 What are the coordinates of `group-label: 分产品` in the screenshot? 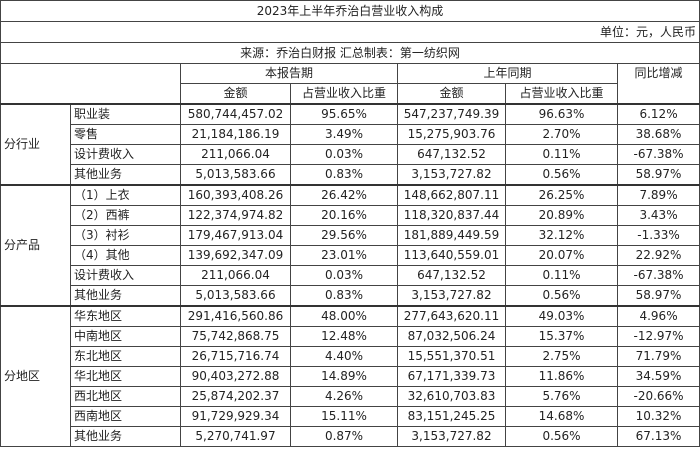 It's located at (35, 245).